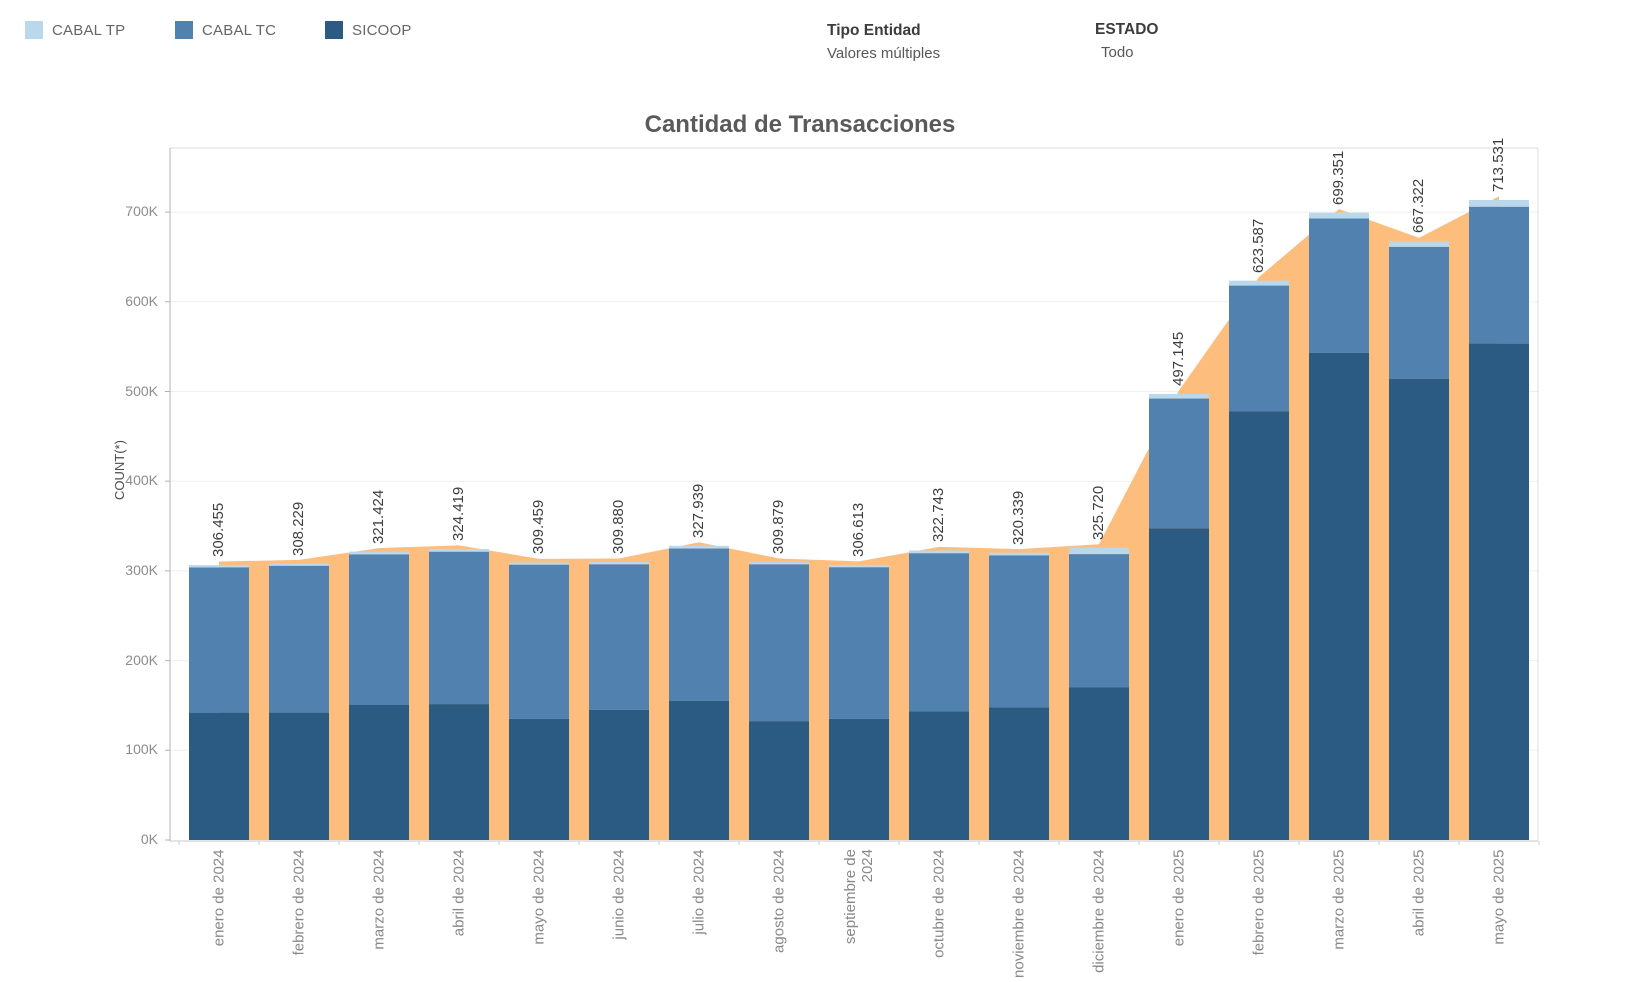 The height and width of the screenshot is (982, 1625). I want to click on x-tick-label: mayo de 2024, so click(539, 897).